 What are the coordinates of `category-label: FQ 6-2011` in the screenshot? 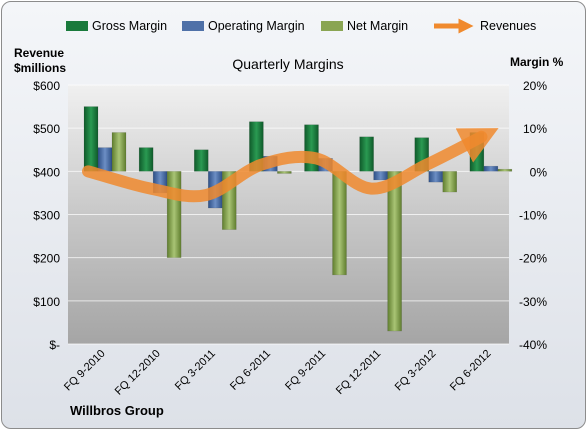 It's located at (250, 370).